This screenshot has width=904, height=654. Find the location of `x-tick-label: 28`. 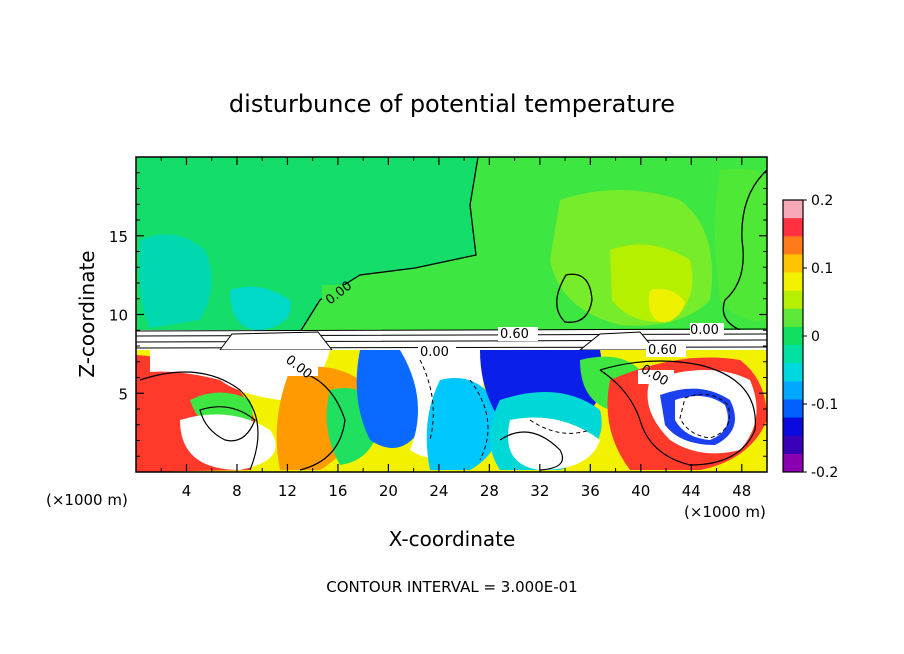

x-tick-label: 28 is located at coordinates (489, 491).